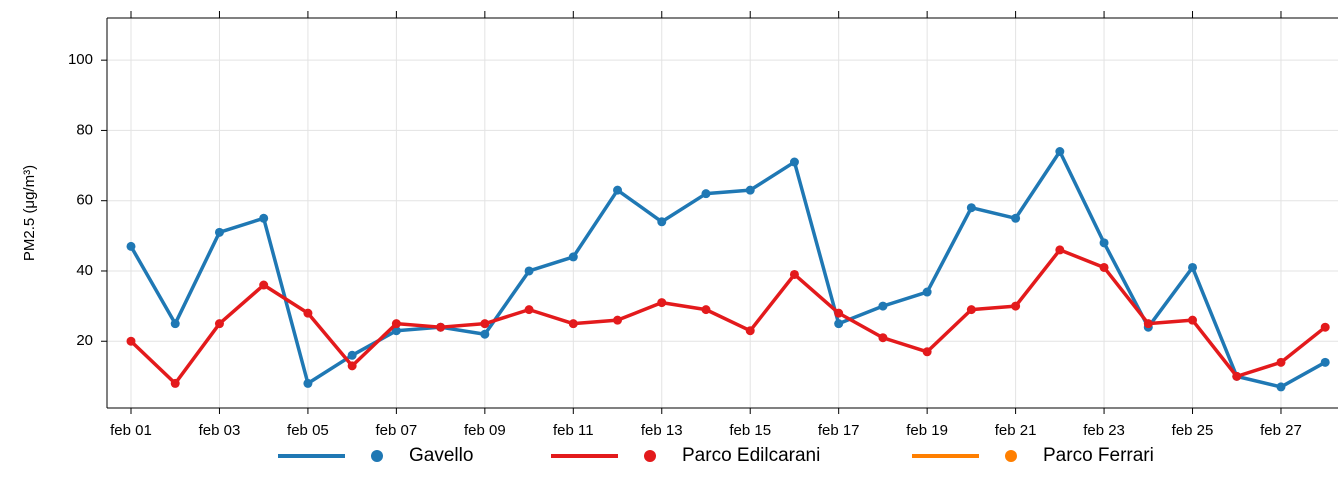  What do you see at coordinates (573, 430) in the screenshot?
I see `x-tick-label: feb 11` at bounding box center [573, 430].